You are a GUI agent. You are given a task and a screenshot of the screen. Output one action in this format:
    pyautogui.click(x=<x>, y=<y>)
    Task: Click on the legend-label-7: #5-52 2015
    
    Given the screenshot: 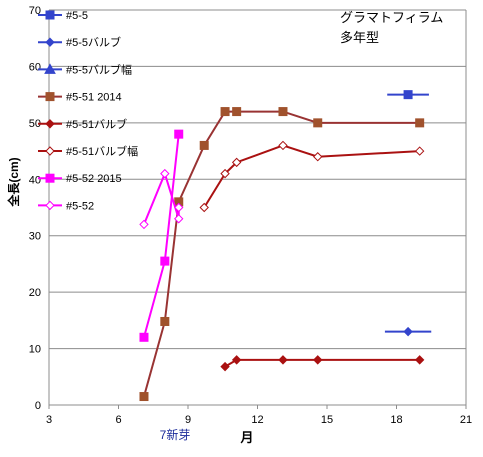 What is the action you would take?
    pyautogui.click(x=94, y=179)
    